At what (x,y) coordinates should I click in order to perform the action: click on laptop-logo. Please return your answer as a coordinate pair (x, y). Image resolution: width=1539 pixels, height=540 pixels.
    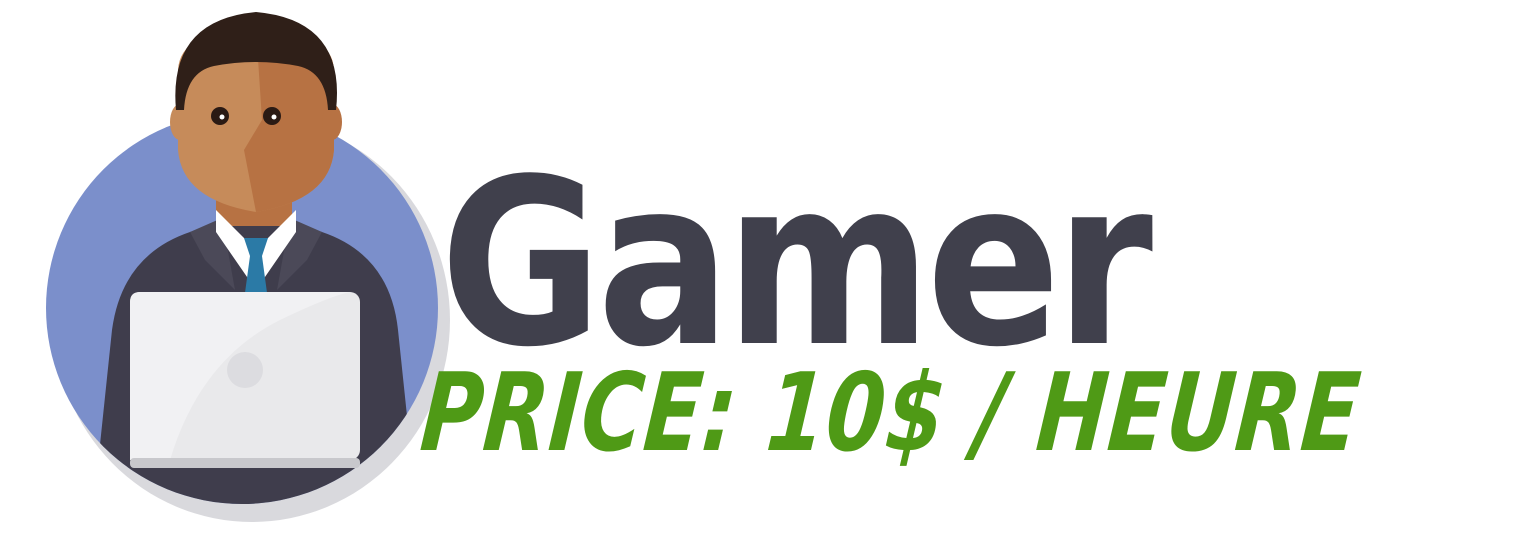
    Looking at the image, I should click on (245, 370).